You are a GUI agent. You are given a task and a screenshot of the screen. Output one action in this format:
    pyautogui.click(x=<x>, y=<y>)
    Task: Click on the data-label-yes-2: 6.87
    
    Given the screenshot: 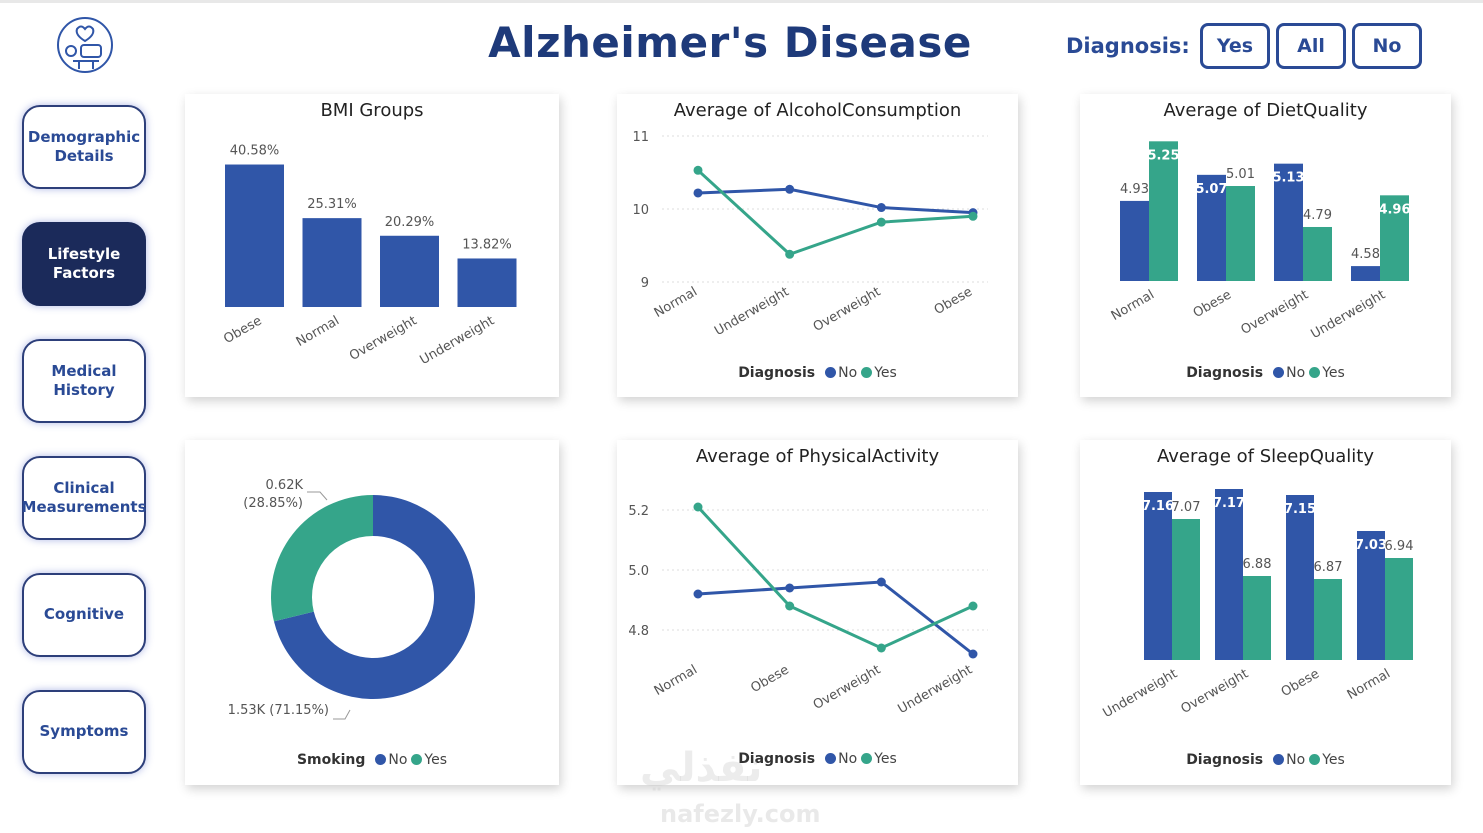 What is the action you would take?
    pyautogui.click(x=1328, y=567)
    